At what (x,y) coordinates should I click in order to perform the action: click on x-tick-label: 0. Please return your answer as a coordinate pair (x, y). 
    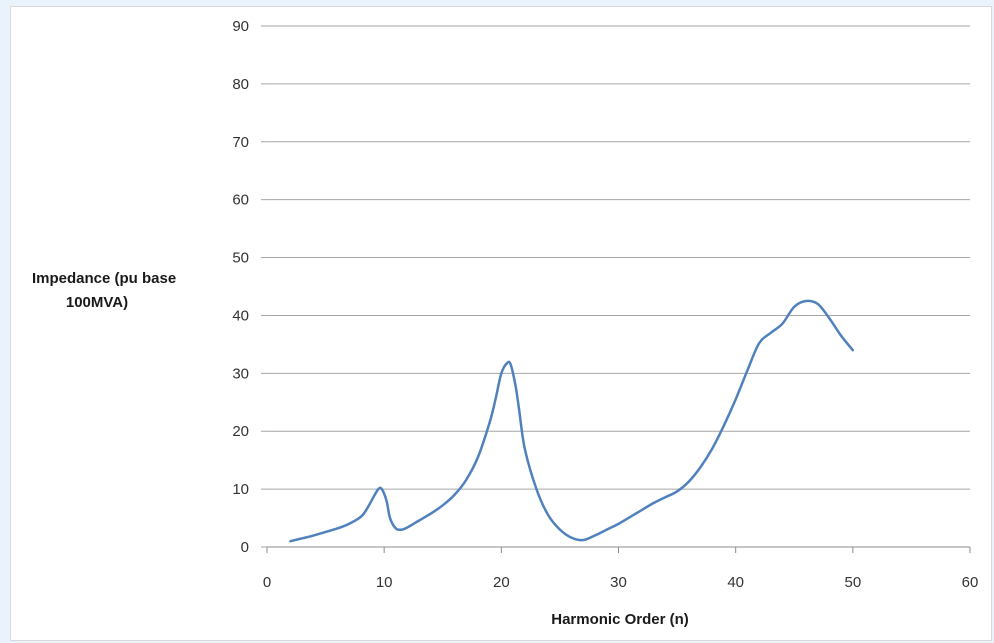
    Looking at the image, I should click on (267, 582).